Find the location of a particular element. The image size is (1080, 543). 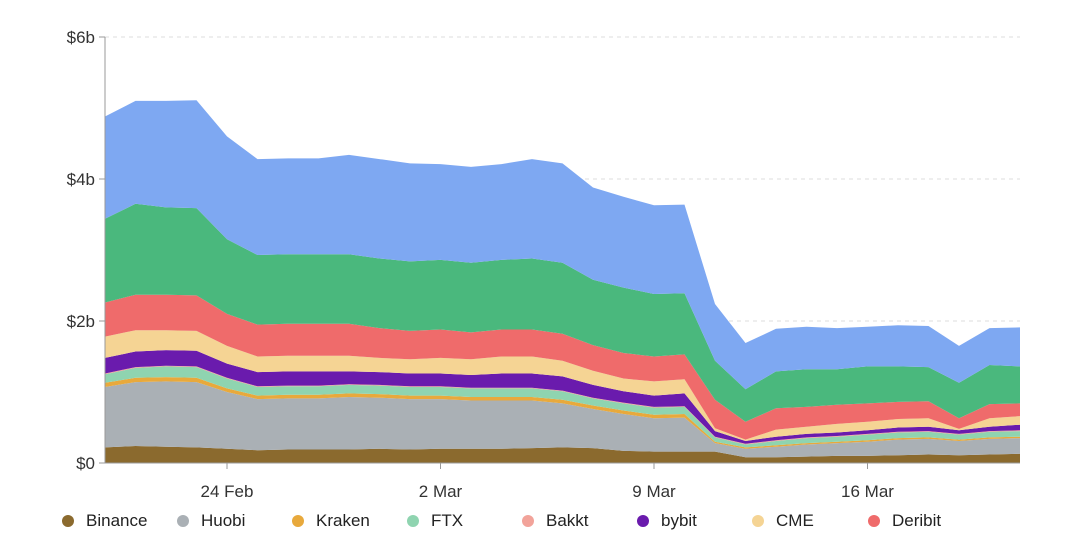

area-series-bakkt is located at coordinates (562, 405).